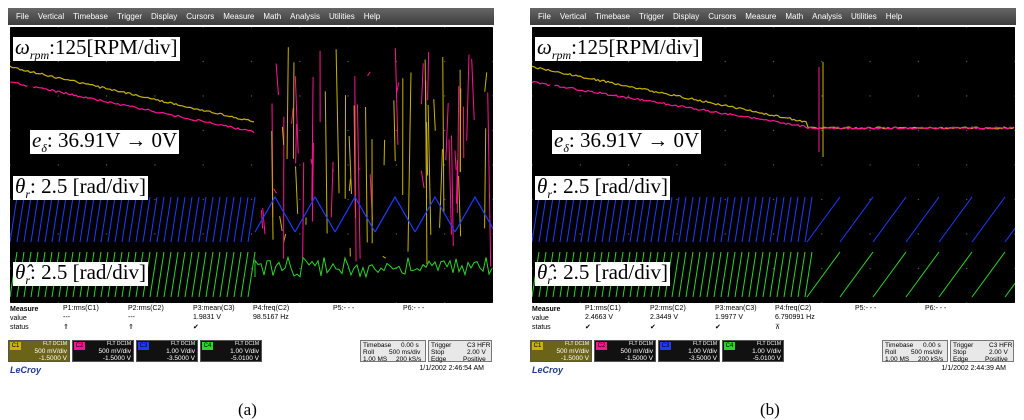  What do you see at coordinates (19, 327) in the screenshot?
I see `measure-status-label: status` at bounding box center [19, 327].